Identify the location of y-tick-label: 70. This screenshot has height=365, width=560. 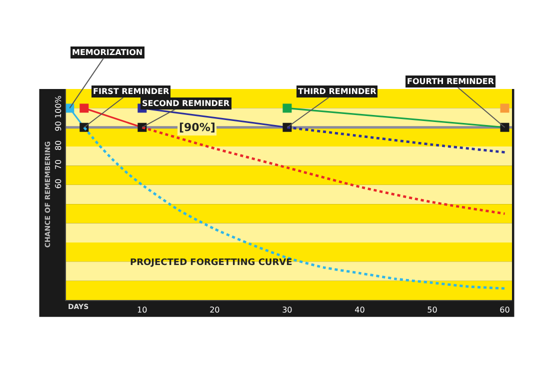
(58, 164).